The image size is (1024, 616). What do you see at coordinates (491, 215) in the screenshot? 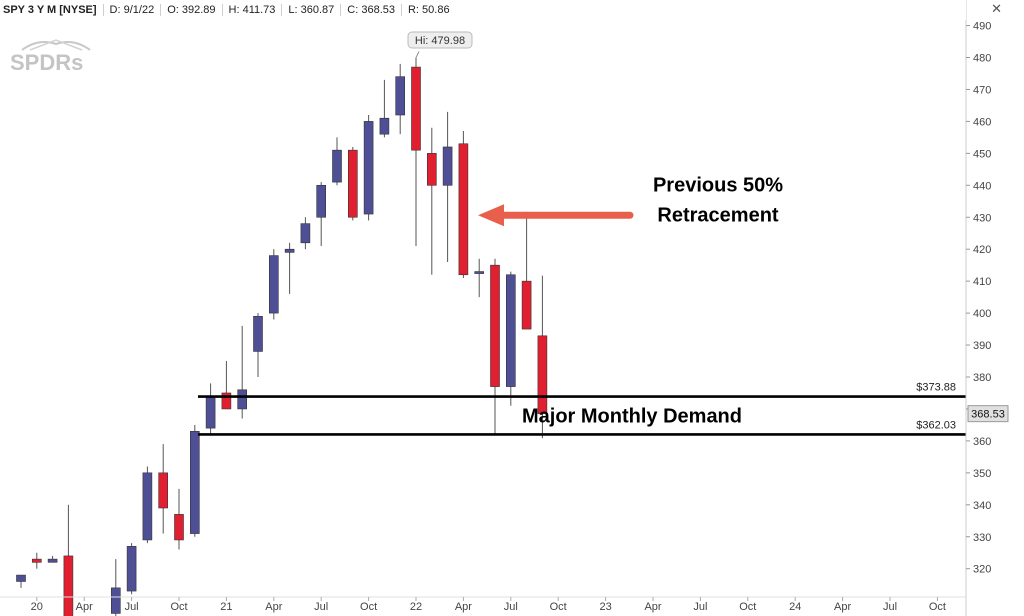
I see `retracement-arrow-head` at bounding box center [491, 215].